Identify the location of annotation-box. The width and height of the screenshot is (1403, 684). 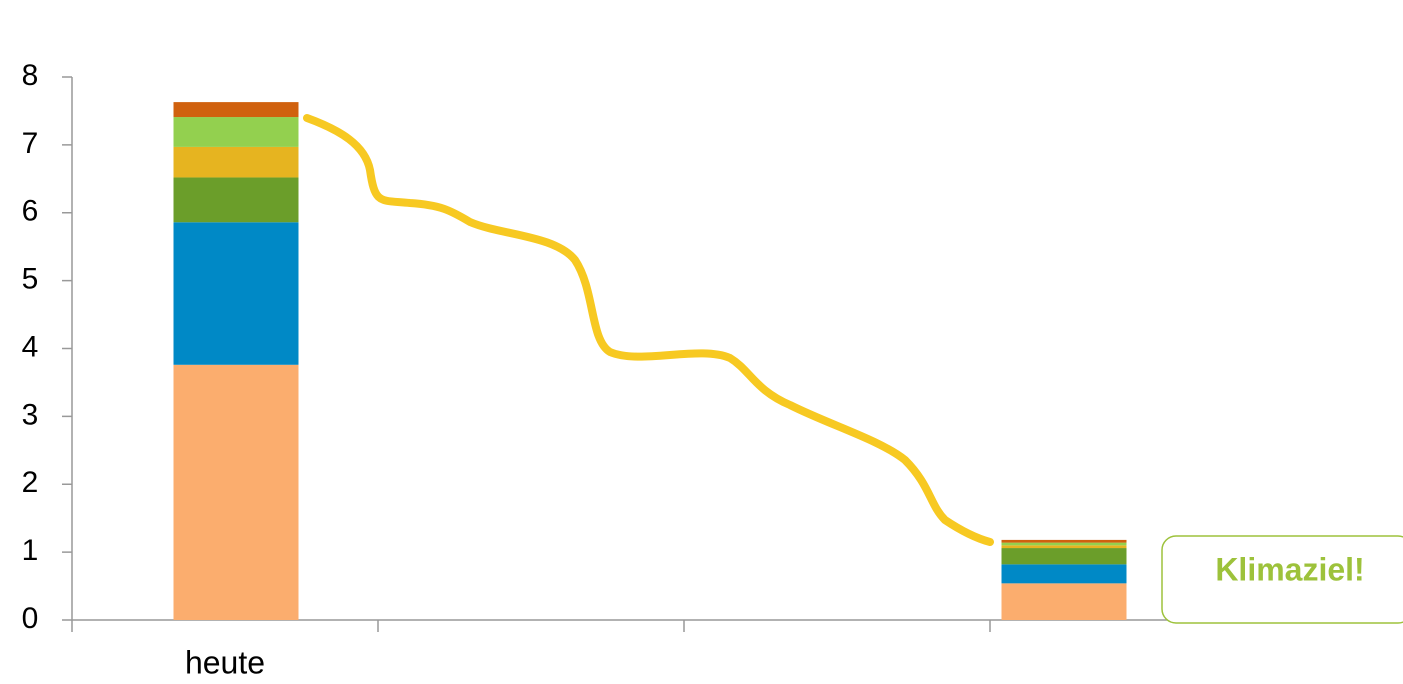
(1282, 579).